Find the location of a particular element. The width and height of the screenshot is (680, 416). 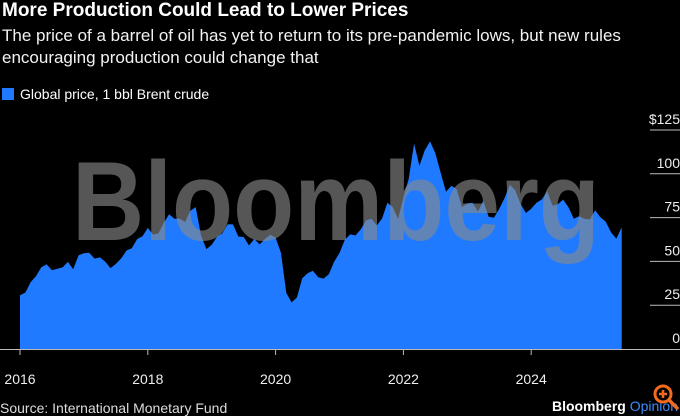

x-tick-label: 2024 is located at coordinates (531, 379).